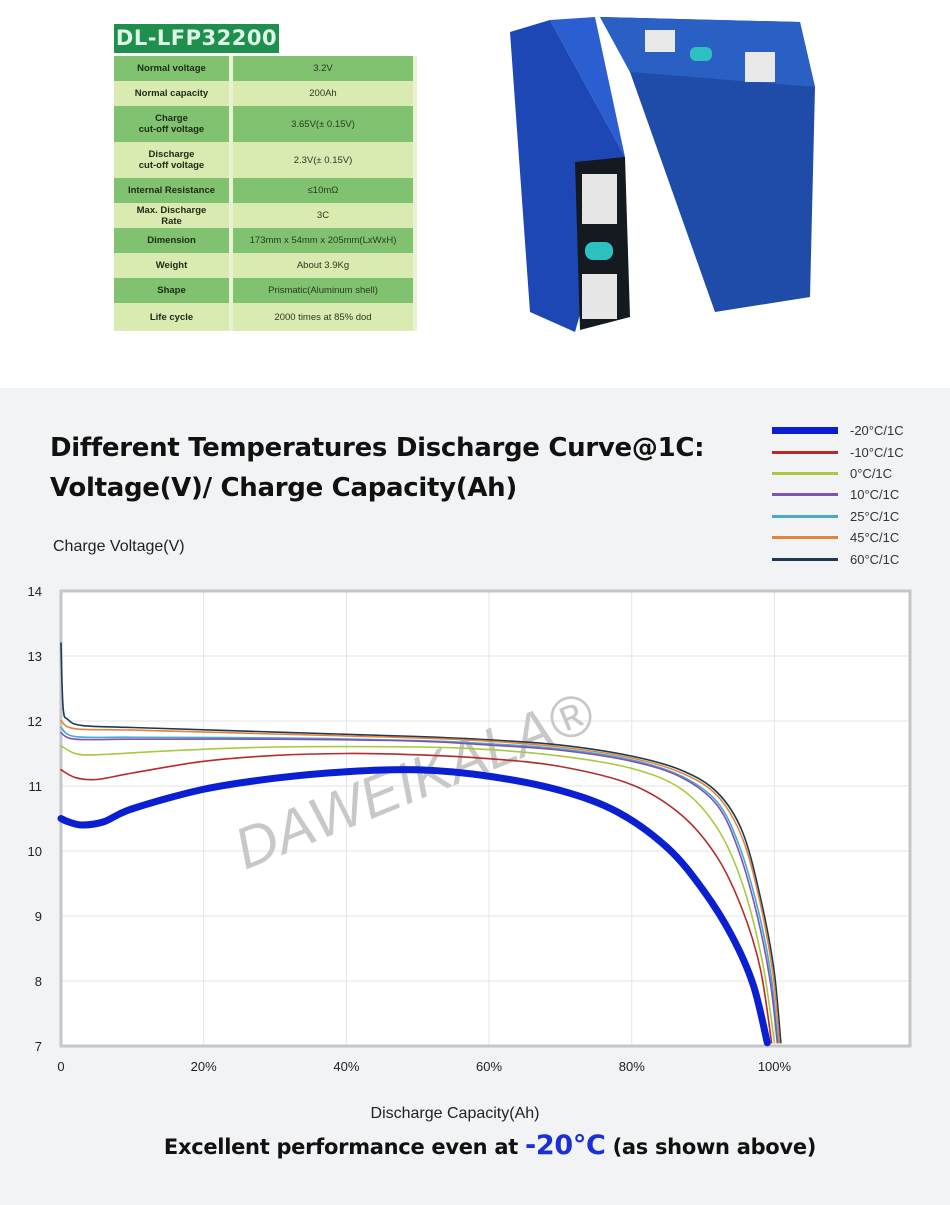  Describe the element at coordinates (875, 559) in the screenshot. I see `legend-label: 60°C/1C` at that location.